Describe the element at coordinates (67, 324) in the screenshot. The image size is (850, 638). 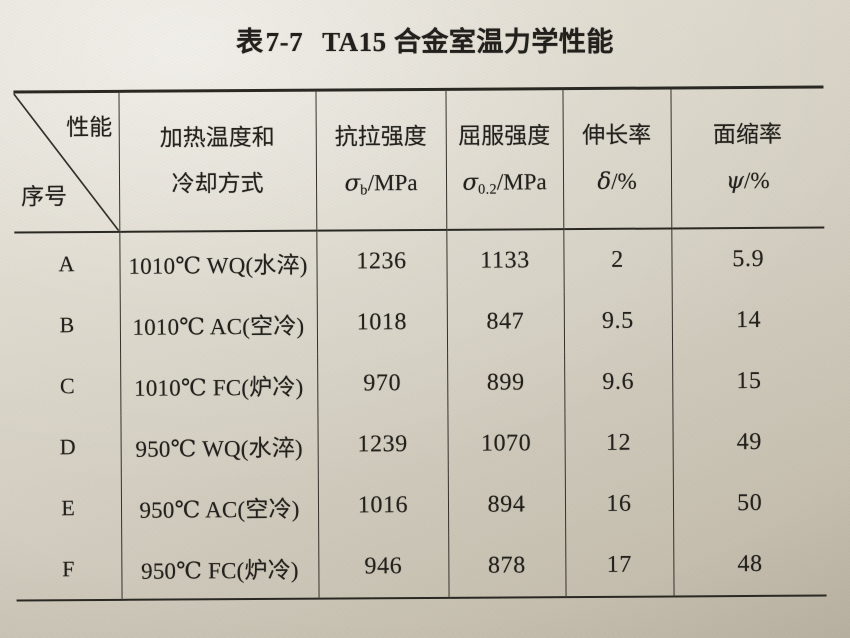
I see `row-index-B: B` at that location.